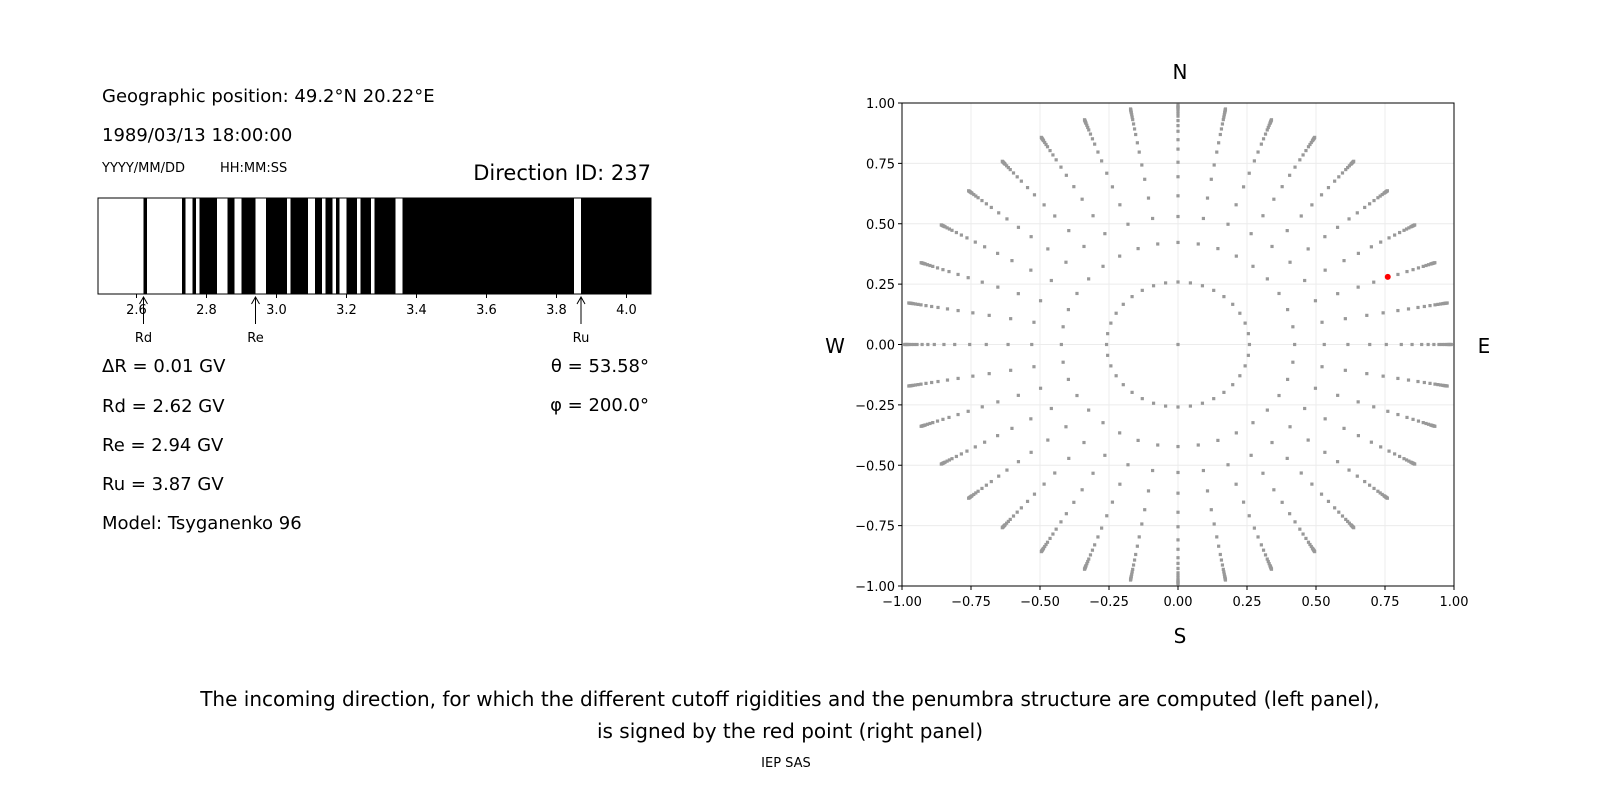 The width and height of the screenshot is (1600, 800). Describe the element at coordinates (276, 310) in the screenshot. I see `x-tick-label: 3.0` at that location.